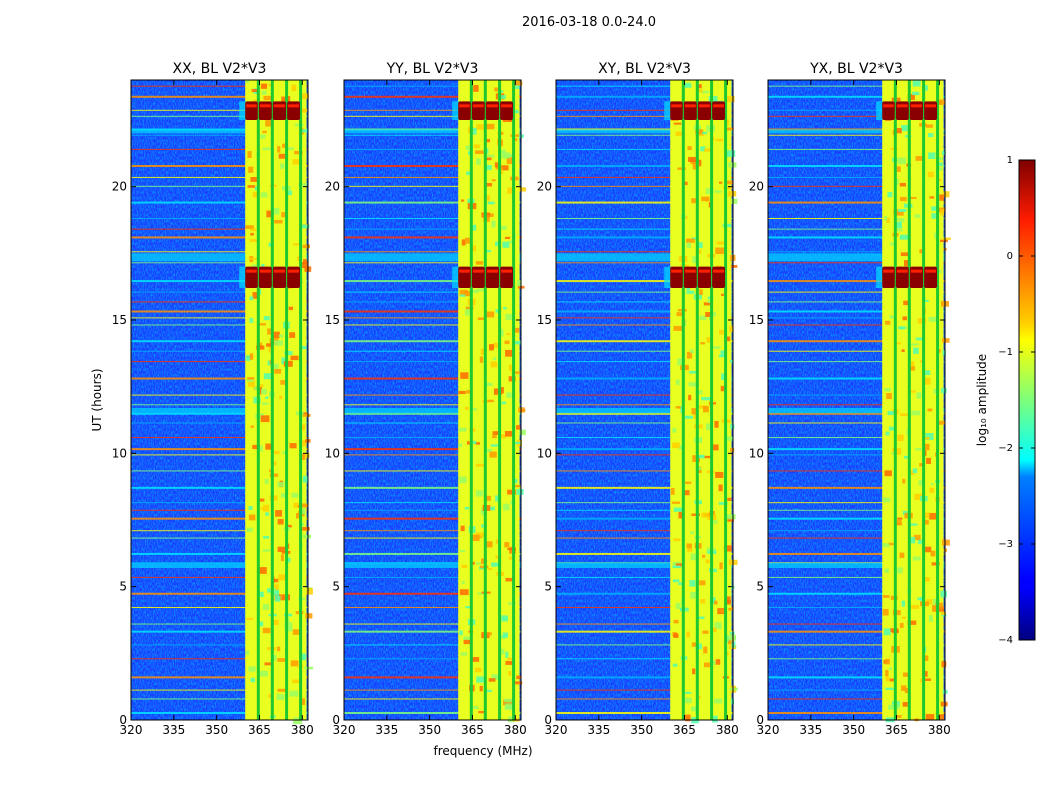 The width and height of the screenshot is (1050, 800). I want to click on x-tick-label: 380, so click(727, 730).